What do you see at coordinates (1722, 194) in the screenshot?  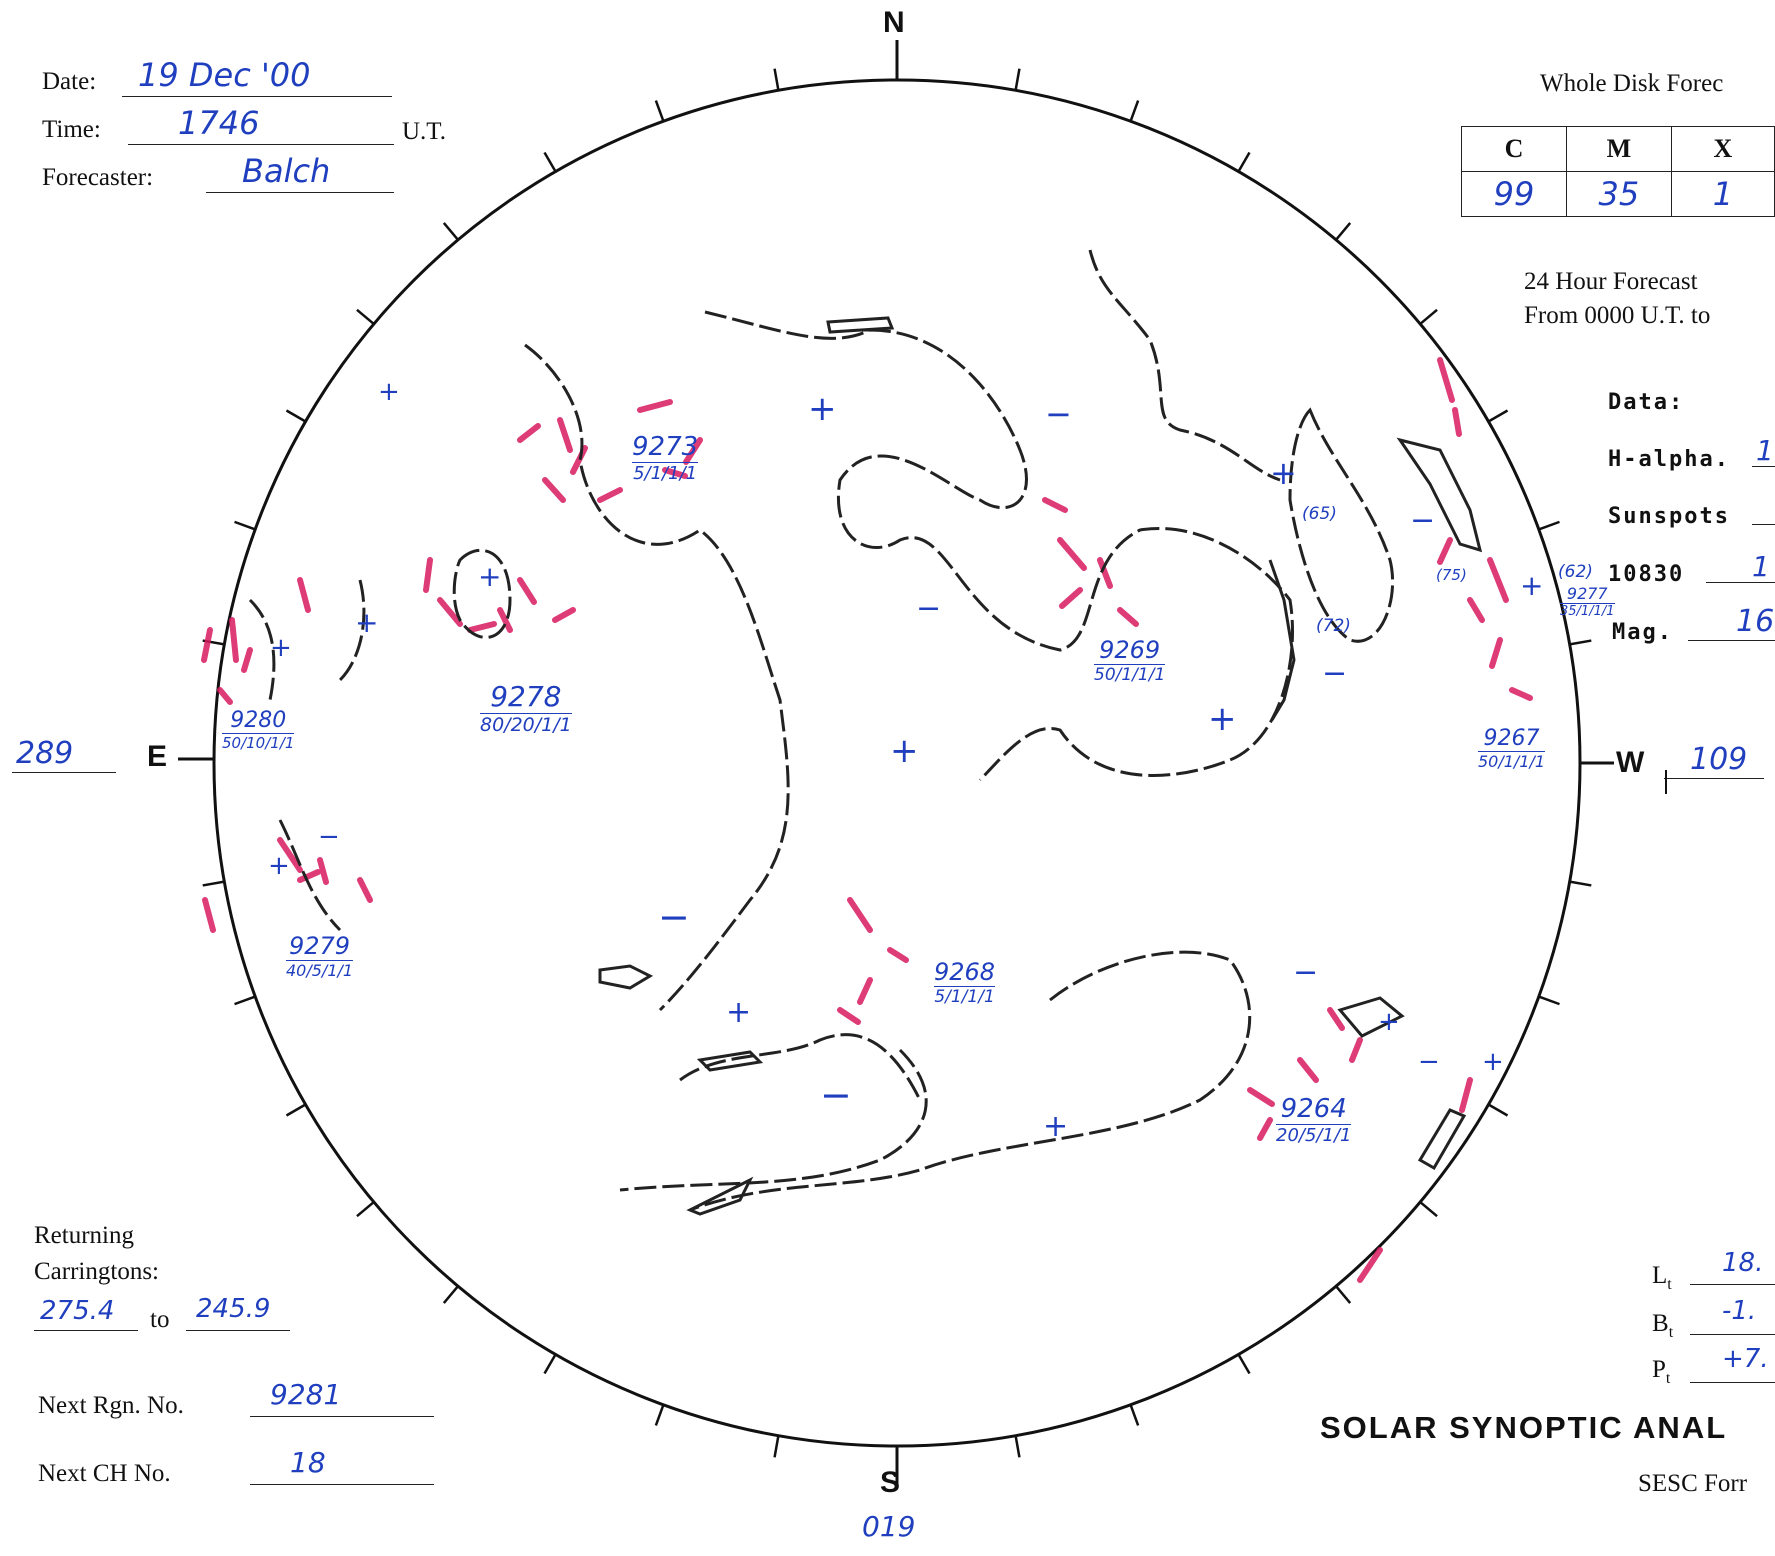 I see `forecast-value-x: 1` at bounding box center [1722, 194].